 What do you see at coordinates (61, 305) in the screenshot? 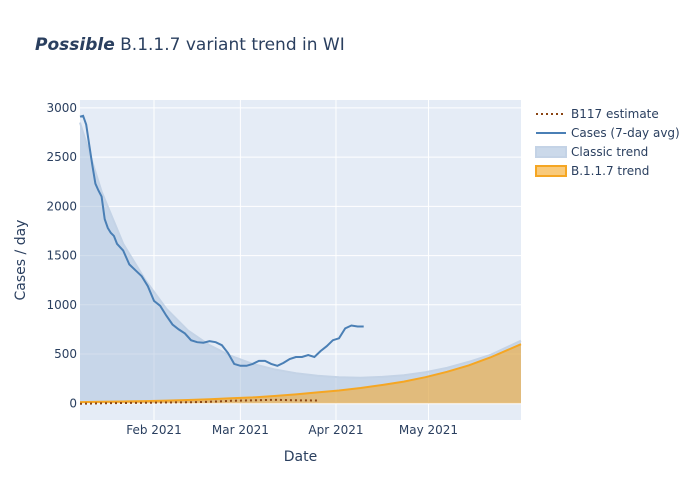
I see `y-tick-label: 1000` at bounding box center [61, 305].